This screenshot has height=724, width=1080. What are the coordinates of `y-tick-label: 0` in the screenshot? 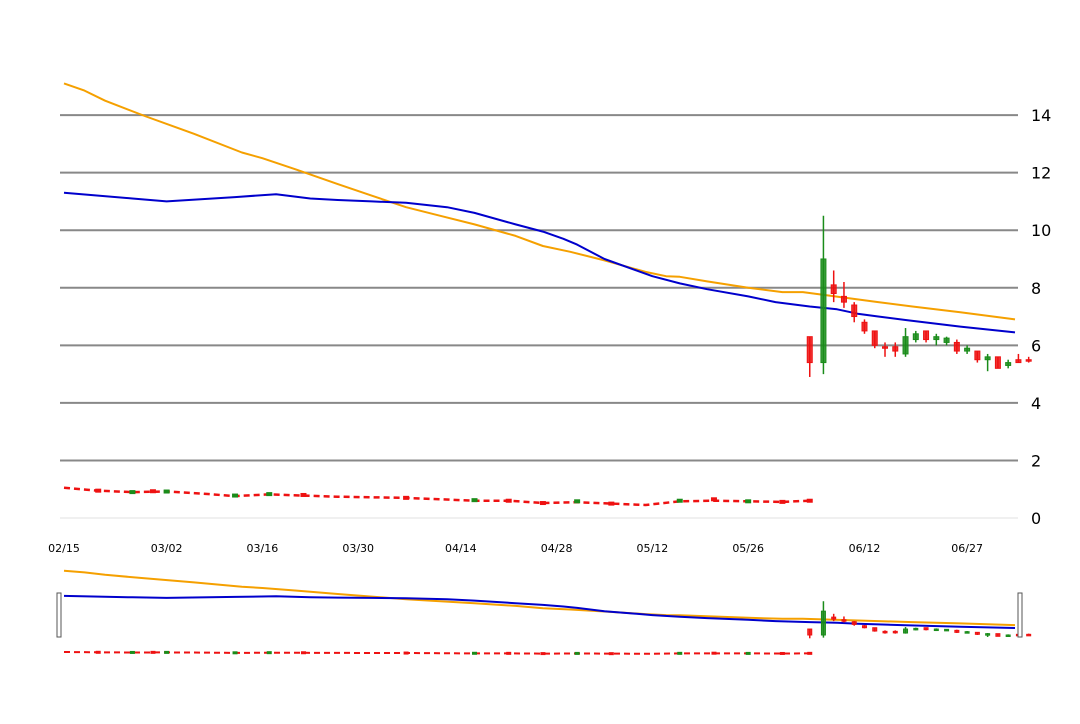 It's located at (1036, 518).